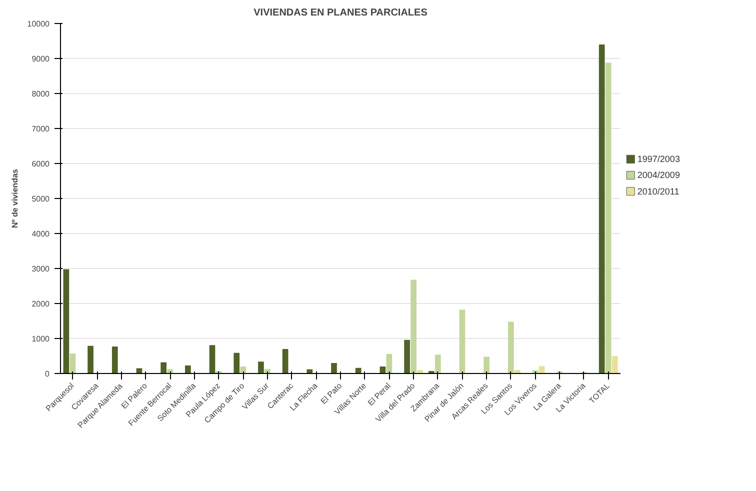  I want to click on y-tick-label: 4000, so click(41, 234).